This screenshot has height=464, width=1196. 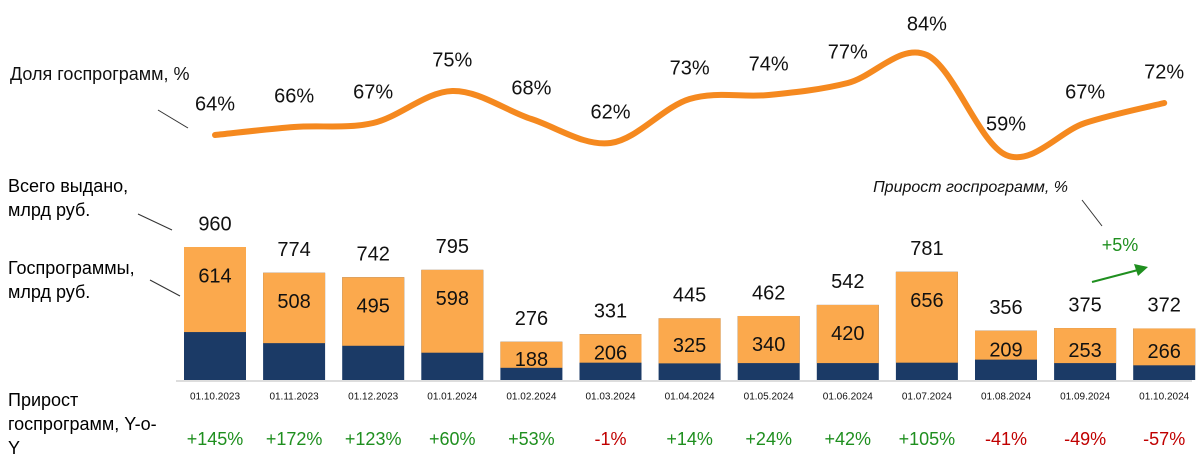 What do you see at coordinates (100, 74) in the screenshot?
I see `share-label: Доля госпрограмм, %` at bounding box center [100, 74].